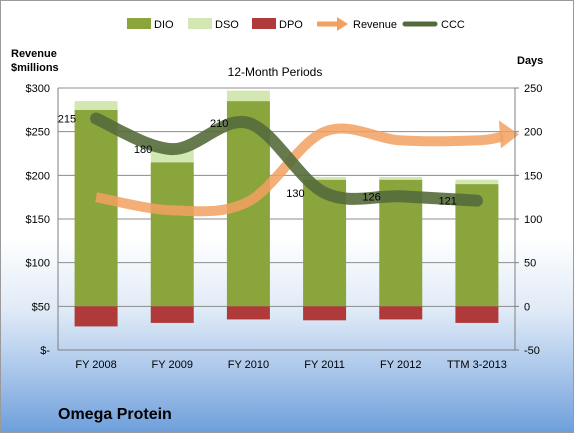 This screenshot has height=433, width=574. What do you see at coordinates (477, 365) in the screenshot?
I see `x-axis-tick-label: TTM 3-2013` at bounding box center [477, 365].